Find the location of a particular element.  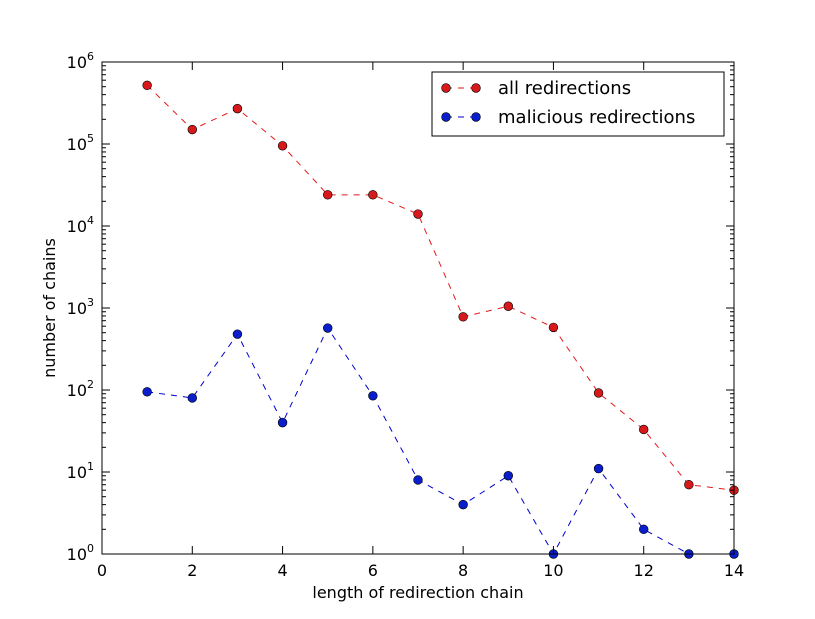

y-axis-label: number of chains is located at coordinates (49, 308).